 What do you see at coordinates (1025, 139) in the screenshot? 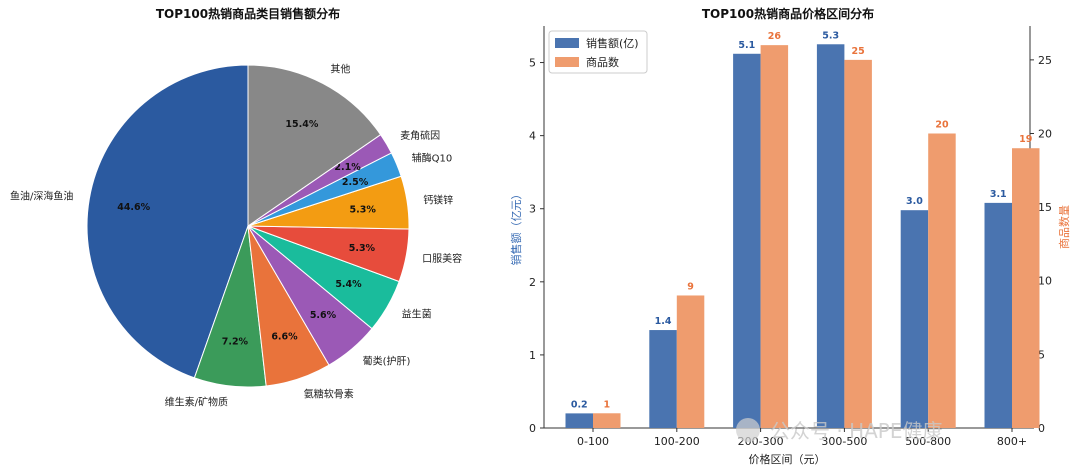
I see `count-bar-value-label: 19` at bounding box center [1025, 139].